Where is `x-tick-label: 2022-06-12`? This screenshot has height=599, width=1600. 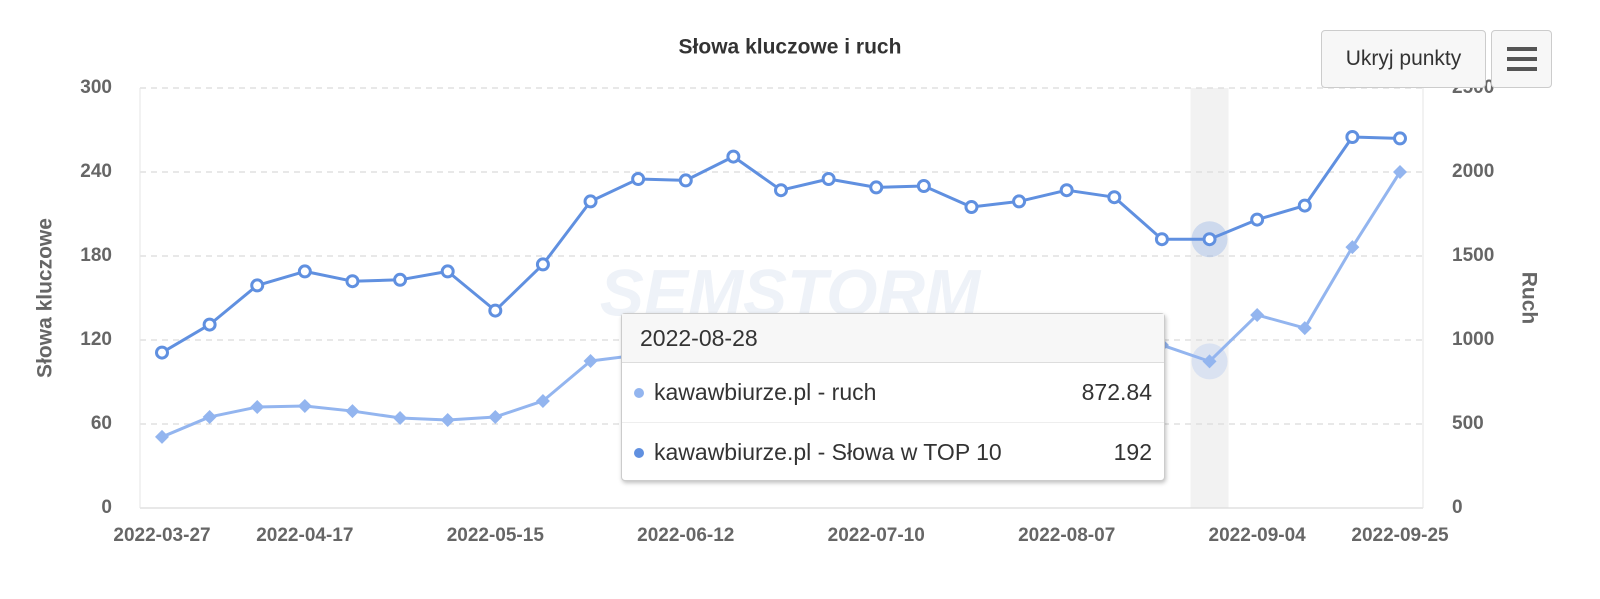 x-tick-label: 2022-06-12 is located at coordinates (685, 535).